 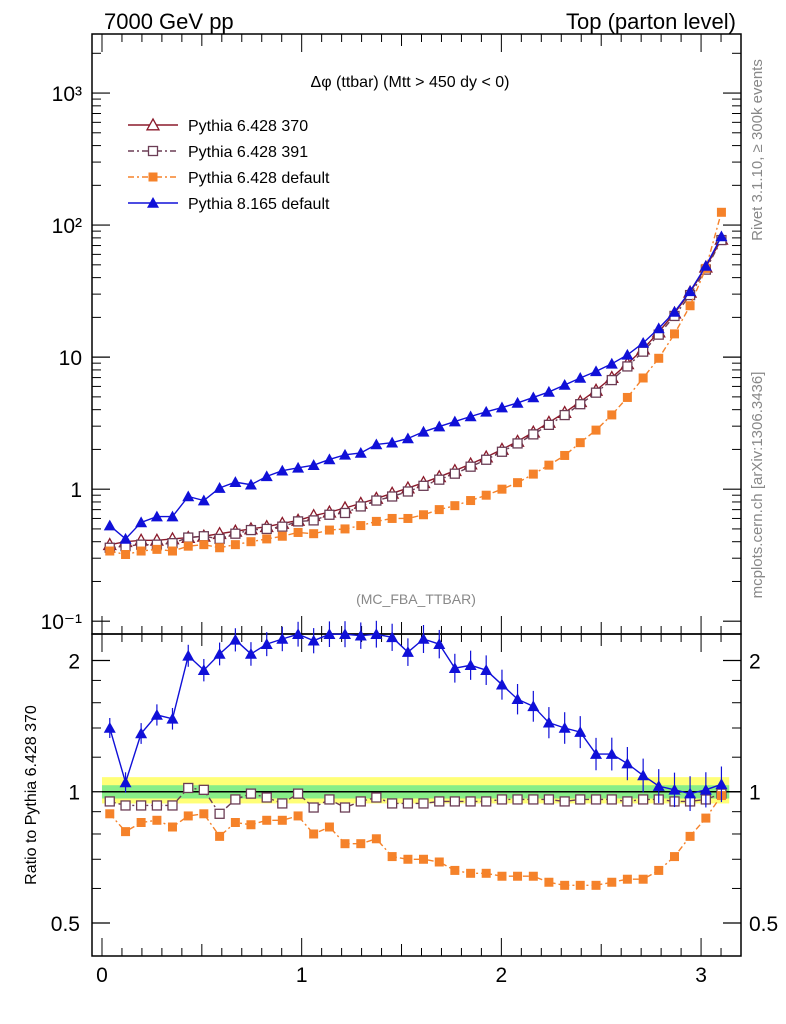 What do you see at coordinates (415, 840) in the screenshot?
I see `ratio-series-pdef` at bounding box center [415, 840].